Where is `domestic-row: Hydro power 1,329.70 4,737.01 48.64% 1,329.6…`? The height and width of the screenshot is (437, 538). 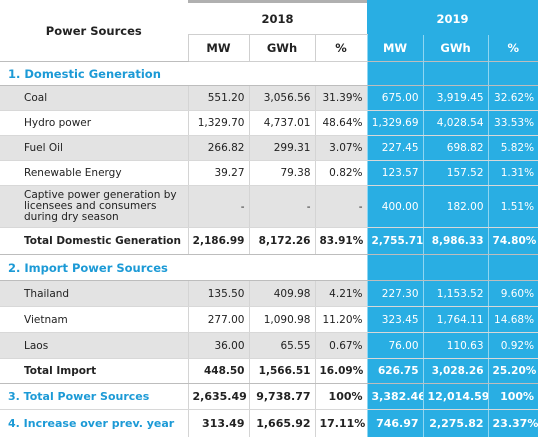
domestic-row: Hydro power 1,329.70 4,737.01 48.64% 1,329.6… is located at coordinates (269, 123).